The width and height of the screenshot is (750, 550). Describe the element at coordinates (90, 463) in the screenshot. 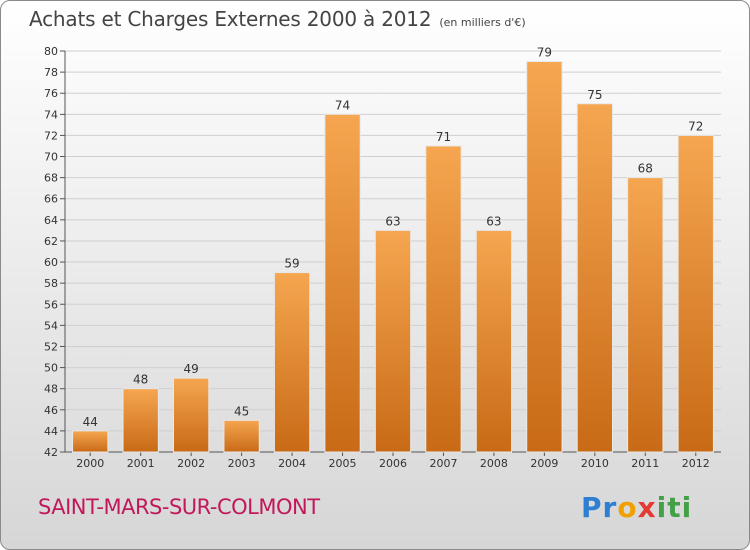

I see `x-tick-label: 2000` at that location.